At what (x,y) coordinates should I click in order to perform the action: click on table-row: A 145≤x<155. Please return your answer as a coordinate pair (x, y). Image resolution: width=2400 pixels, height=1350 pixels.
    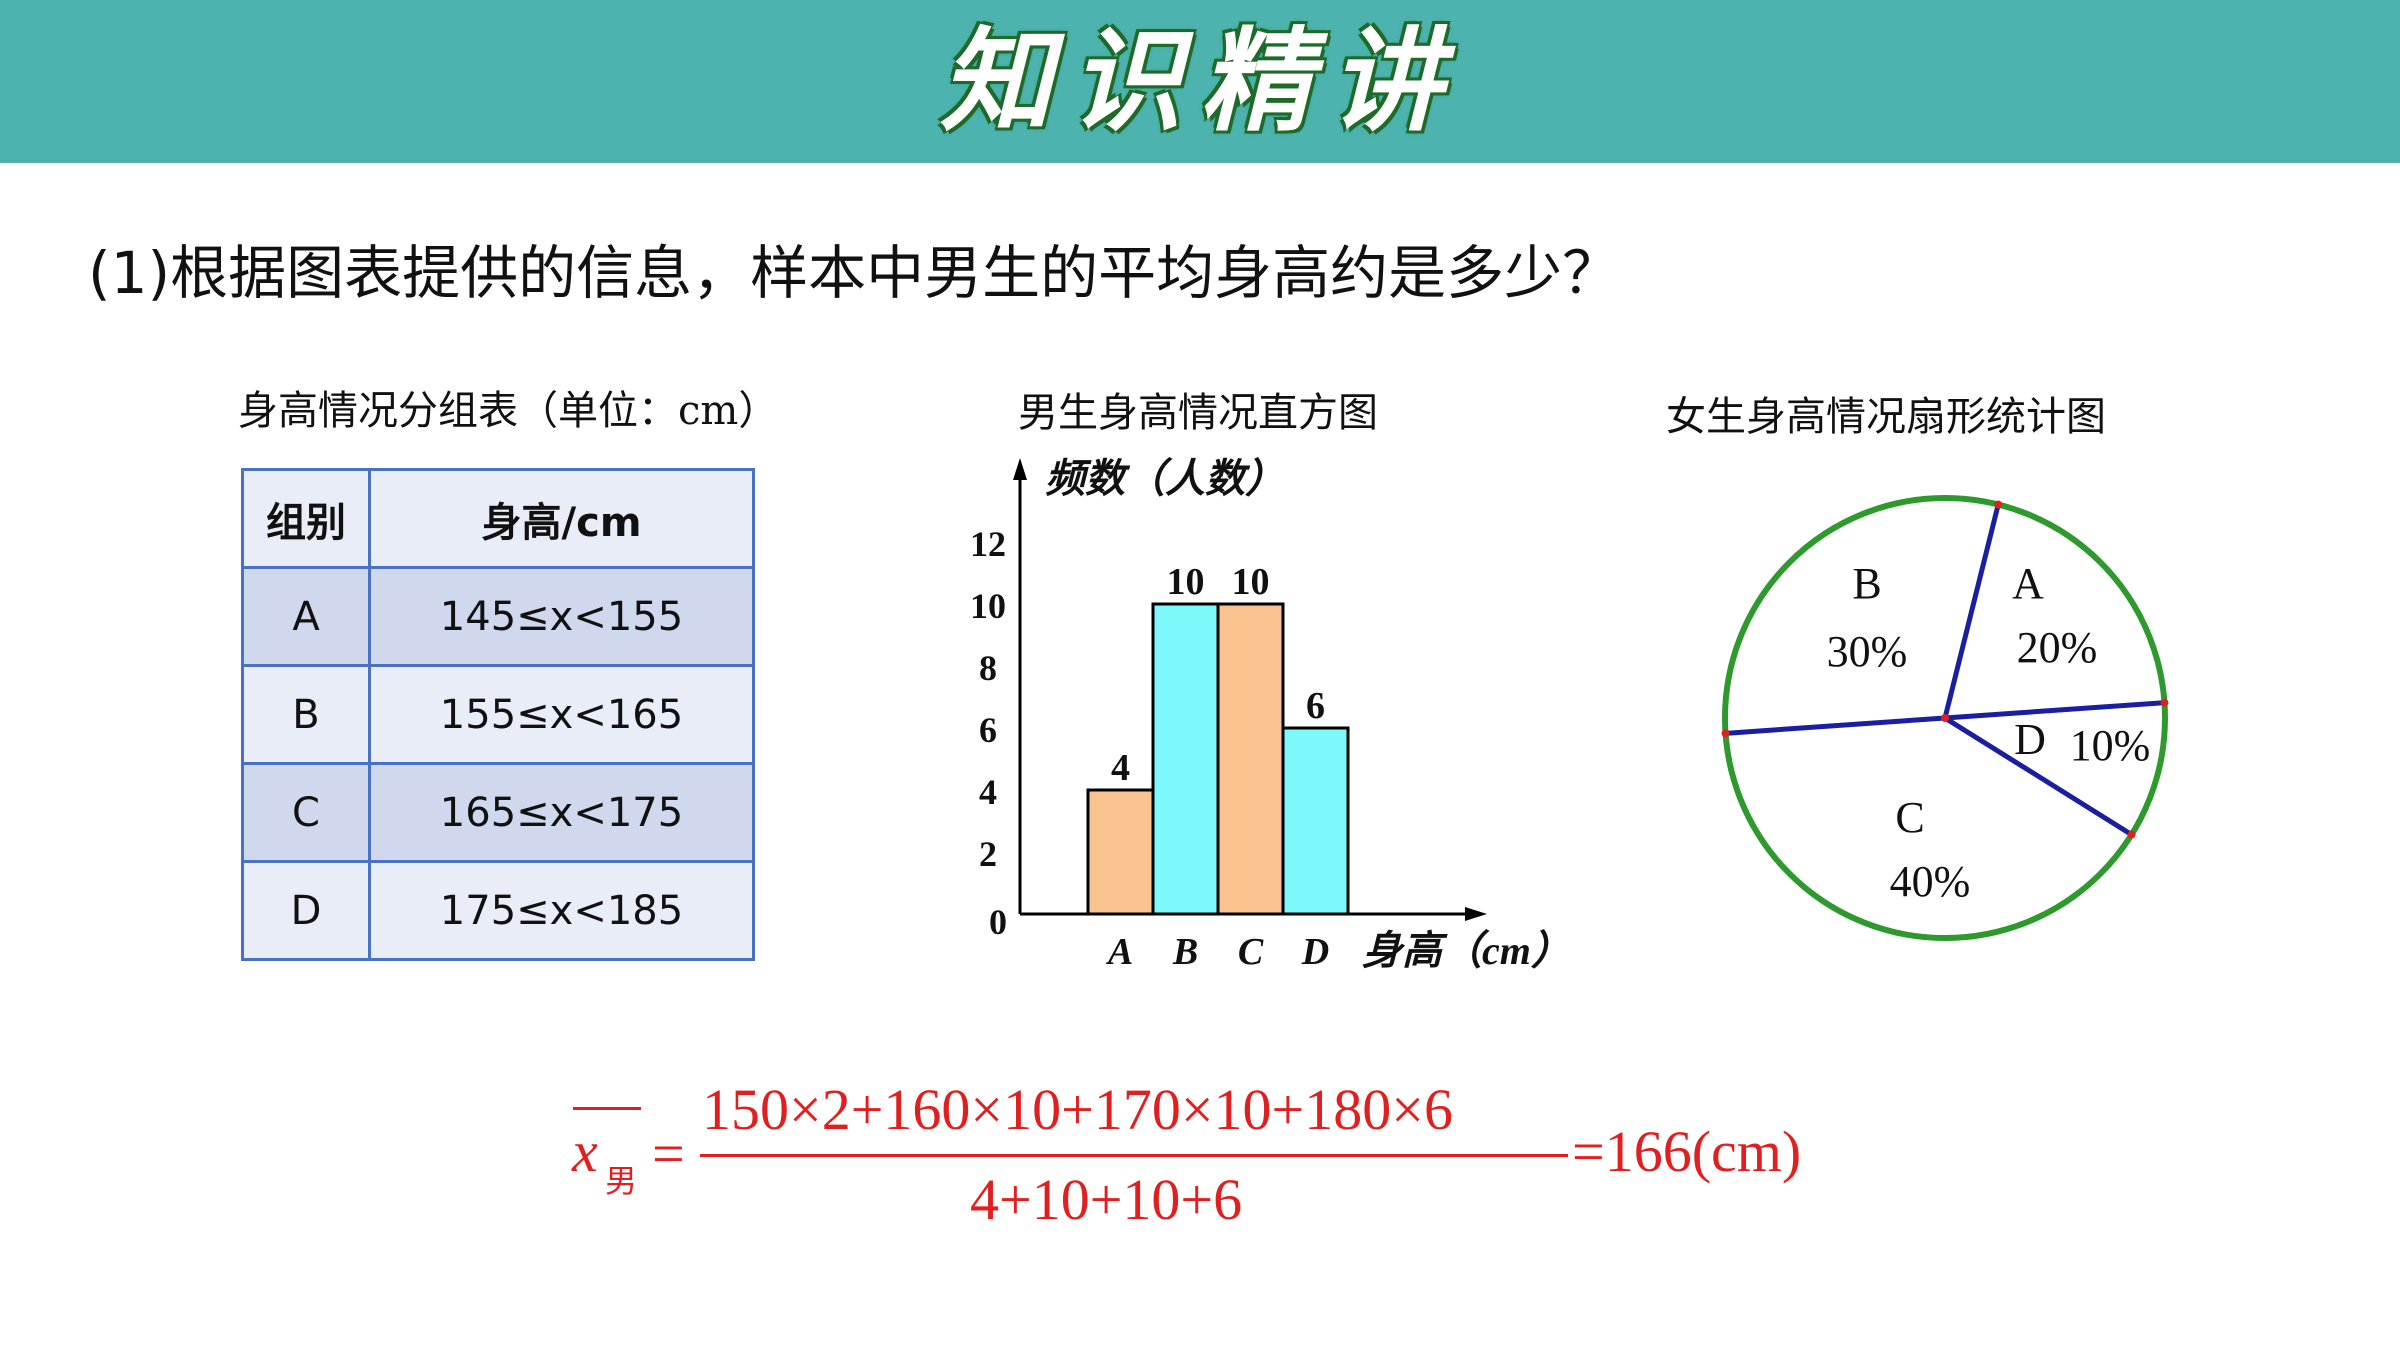
    Looking at the image, I should click on (498, 616).